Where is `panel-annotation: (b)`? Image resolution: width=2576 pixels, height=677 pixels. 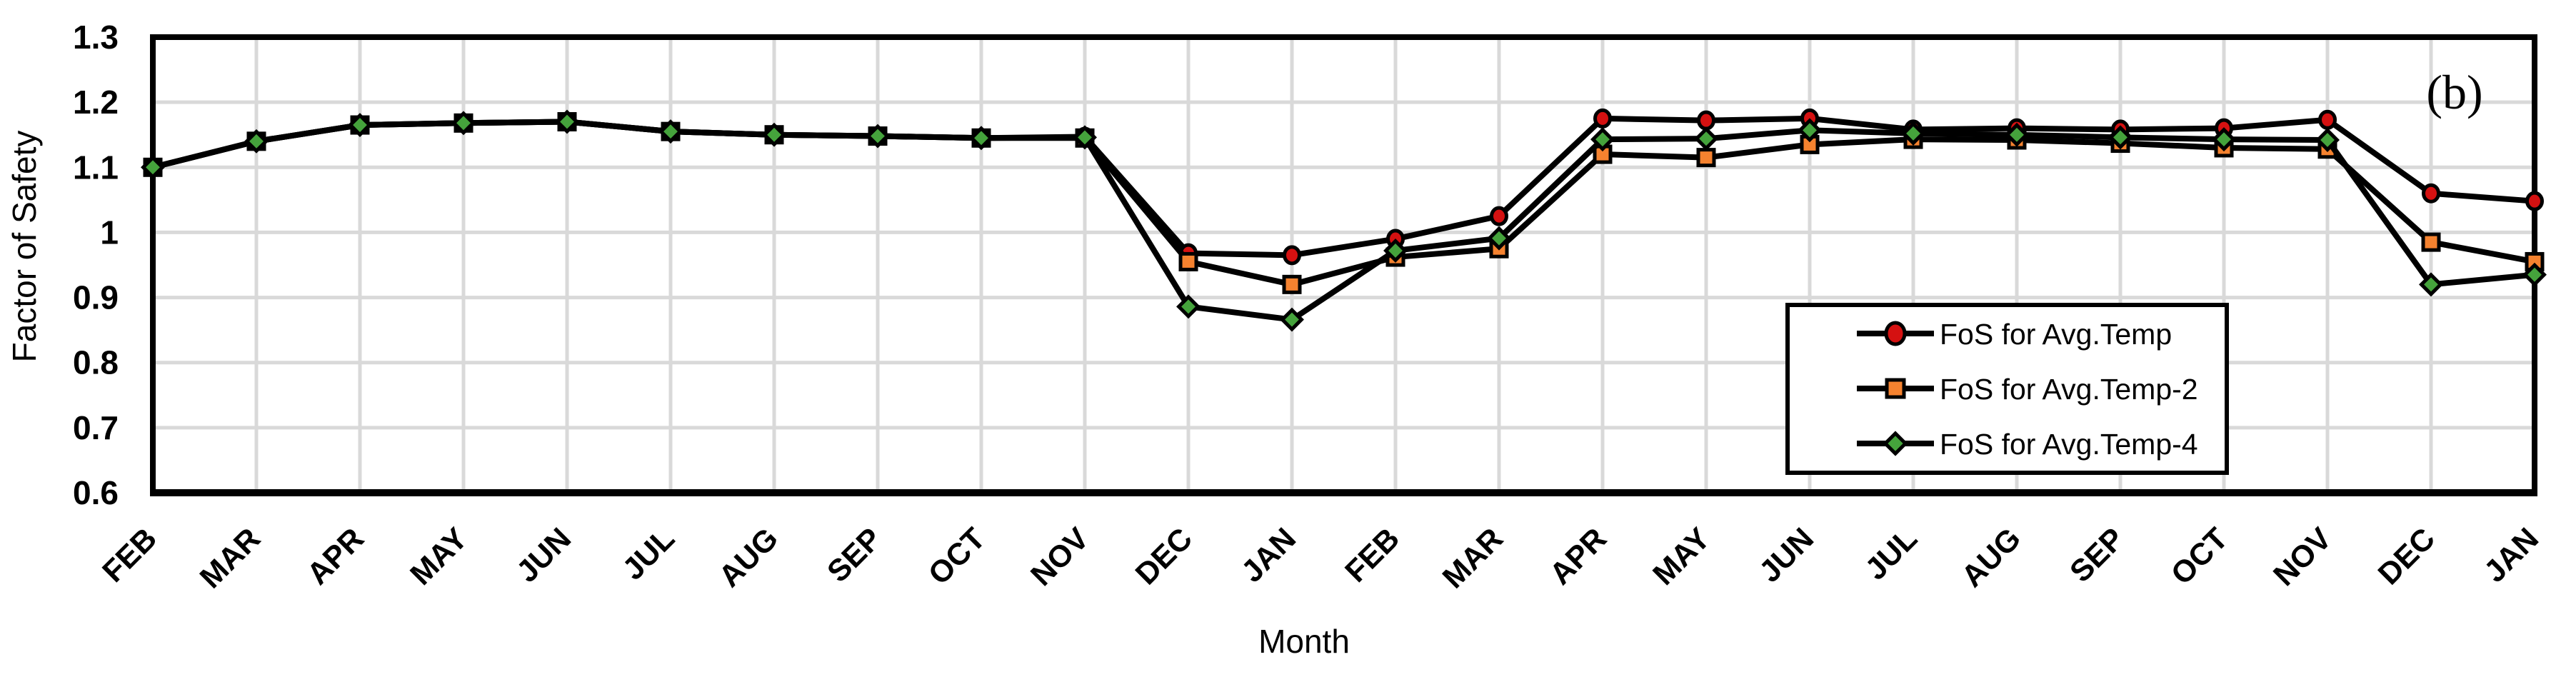
panel-annotation: (b) is located at coordinates (2454, 92).